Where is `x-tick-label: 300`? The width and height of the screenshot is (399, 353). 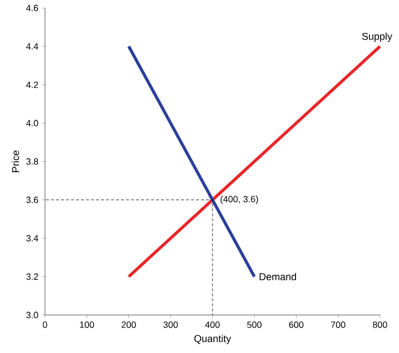 x-tick-label: 300 is located at coordinates (170, 325).